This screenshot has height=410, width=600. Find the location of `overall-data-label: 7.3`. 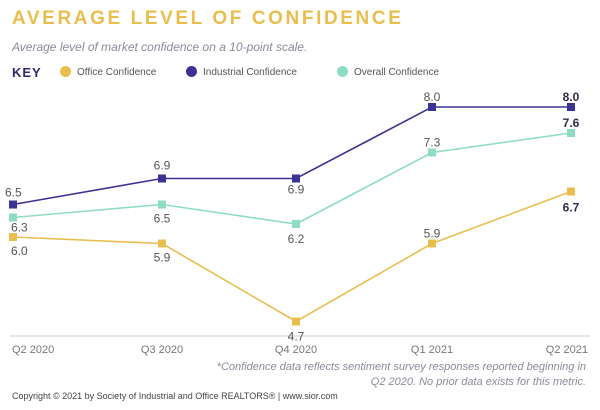

overall-data-label: 7.3 is located at coordinates (432, 143).